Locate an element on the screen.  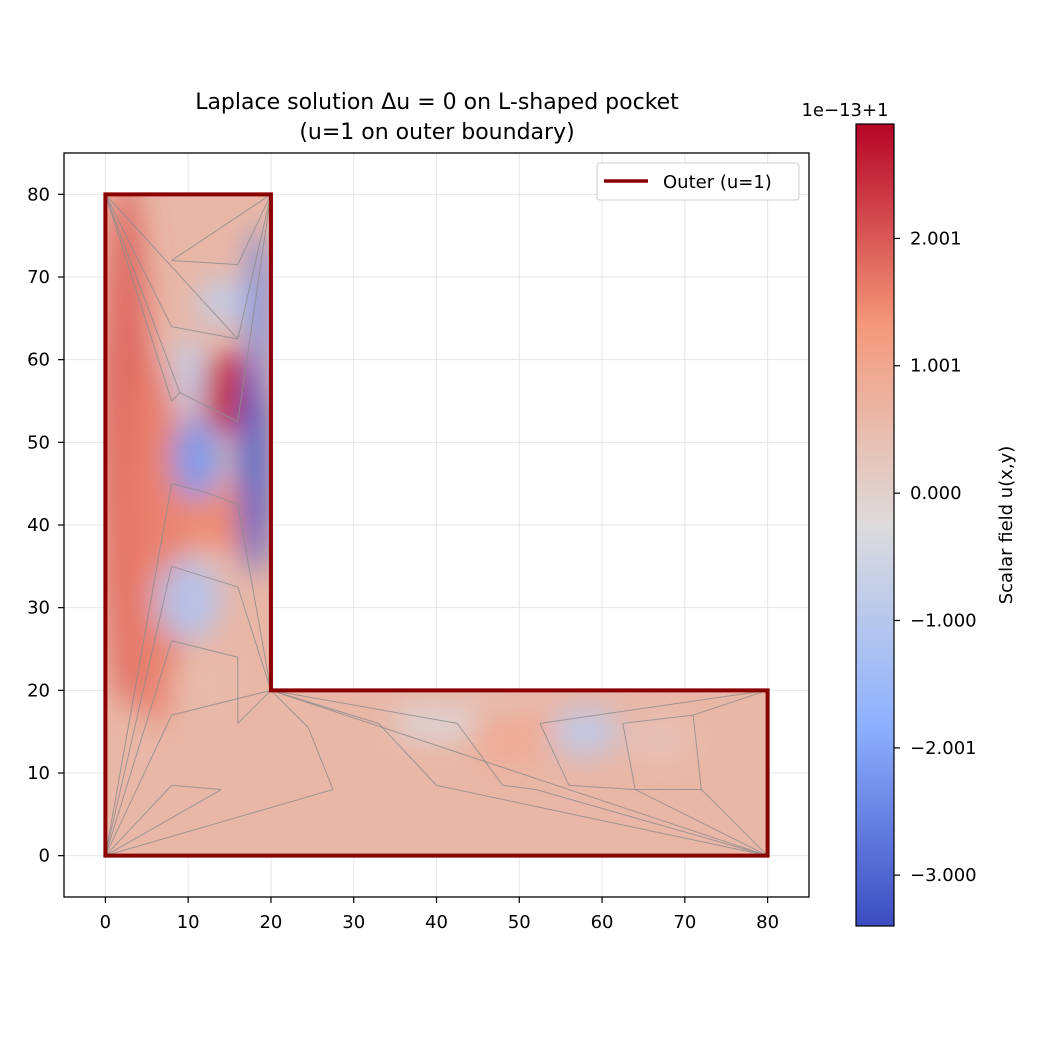
colorbar-ticks: 2.001 1.001 0.000 −1.000 −2.001 −3.000 is located at coordinates (935, 557).